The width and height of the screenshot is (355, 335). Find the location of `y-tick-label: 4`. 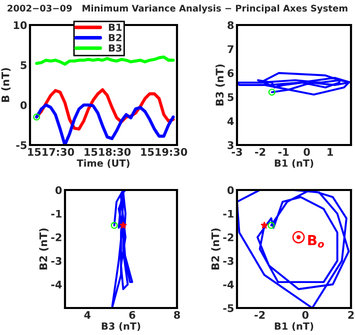

y-tick-label: 4 is located at coordinates (230, 121).